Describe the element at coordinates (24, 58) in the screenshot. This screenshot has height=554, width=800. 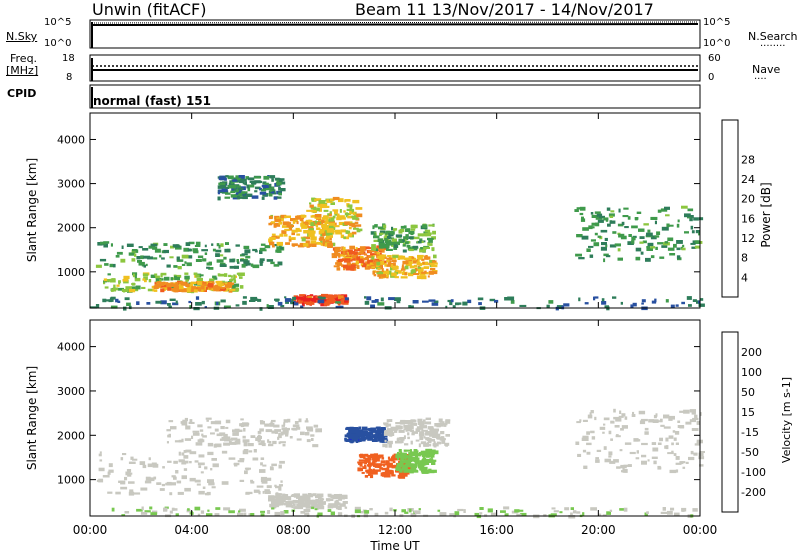
I see `freq-label-1: Freq.` at that location.